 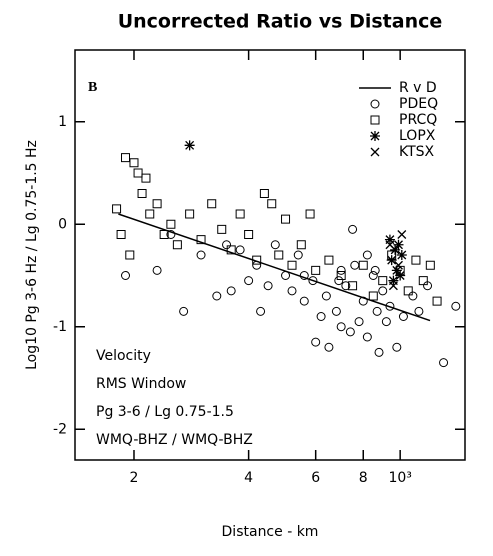 I want to click on y-axis-label: Log10 Pg 3-6 Hz / Lg 0.75-1.5 Hz, so click(x=32, y=255).